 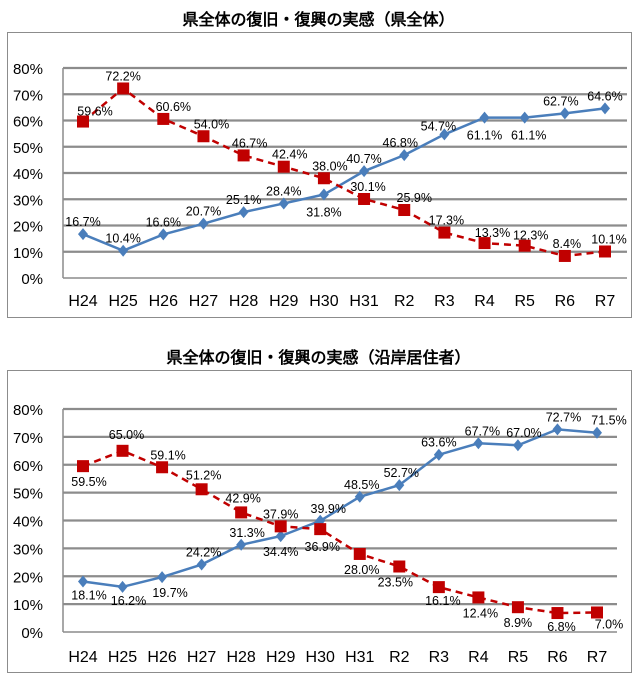 I want to click on chart-2-title: 県全体の復旧・復興の実感（沿岸居住者）, so click(x=318, y=357).